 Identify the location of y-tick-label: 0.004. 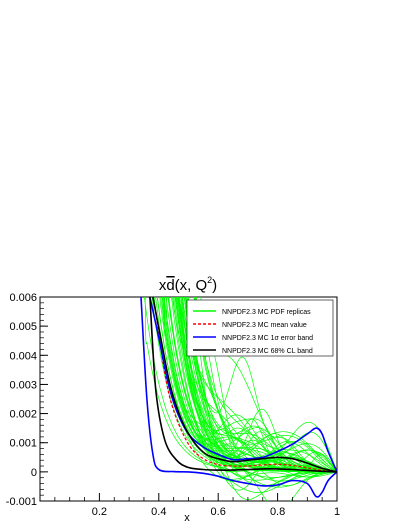
(23, 356).